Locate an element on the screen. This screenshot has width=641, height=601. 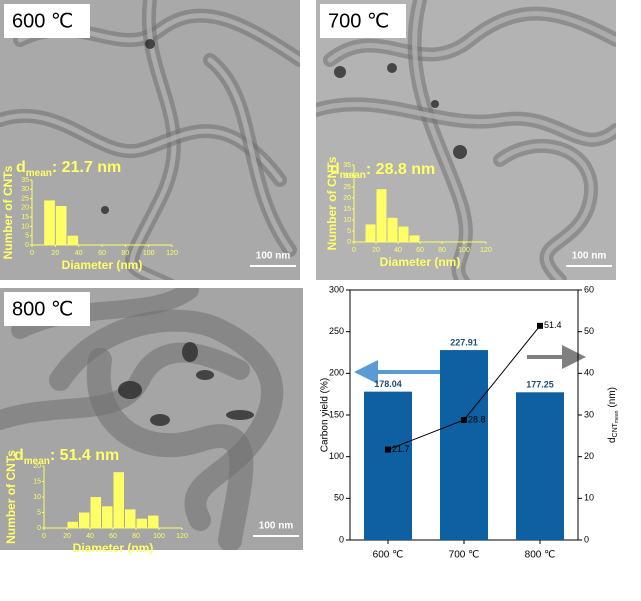
y2-tick-label: 30 is located at coordinates (589, 414).